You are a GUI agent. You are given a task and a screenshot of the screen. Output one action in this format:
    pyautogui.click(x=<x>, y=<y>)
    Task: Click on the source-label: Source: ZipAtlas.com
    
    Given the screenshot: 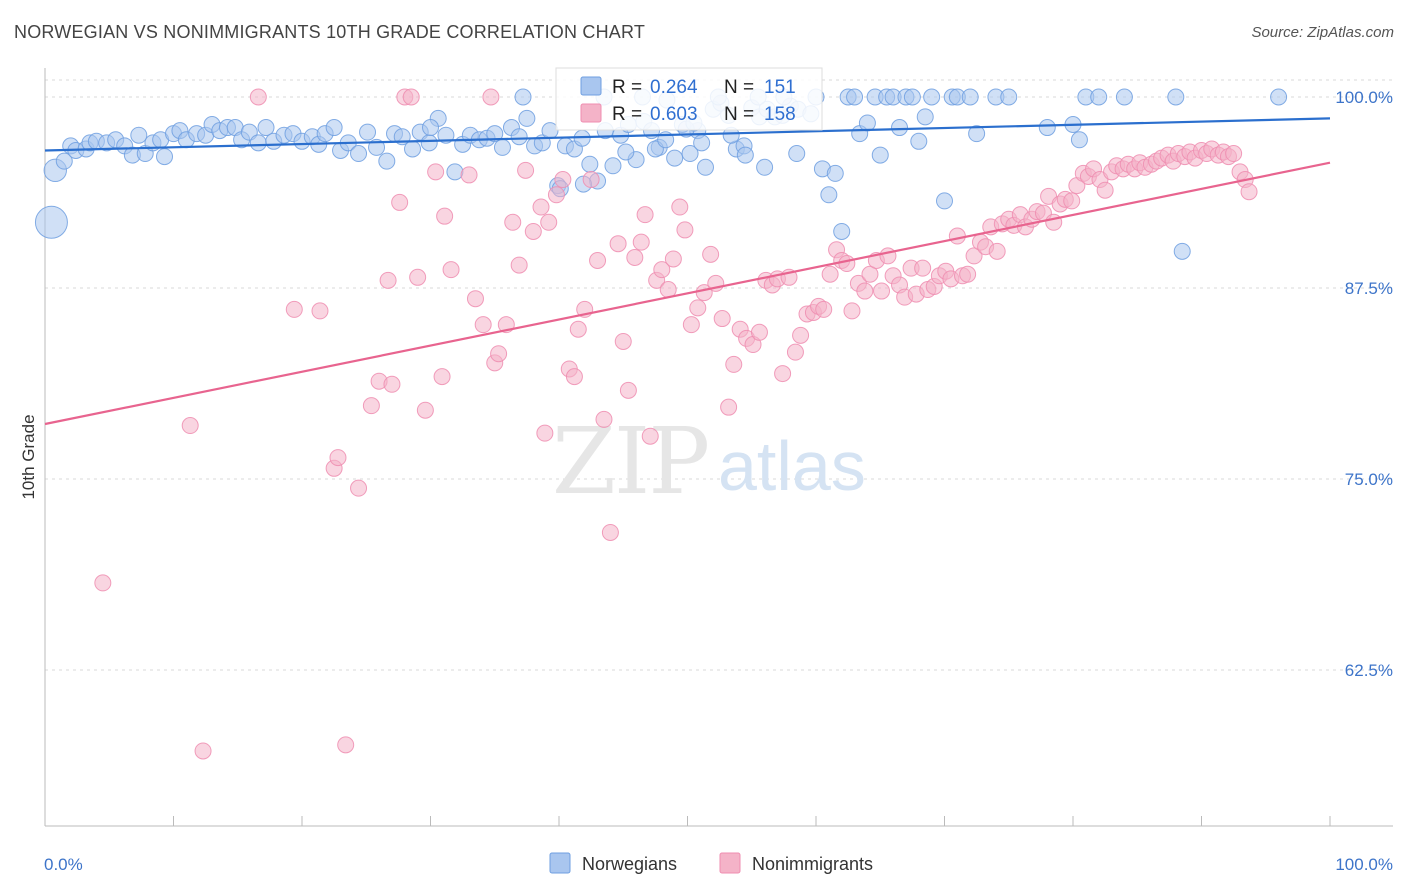 What is the action you would take?
    pyautogui.click(x=1322, y=32)
    